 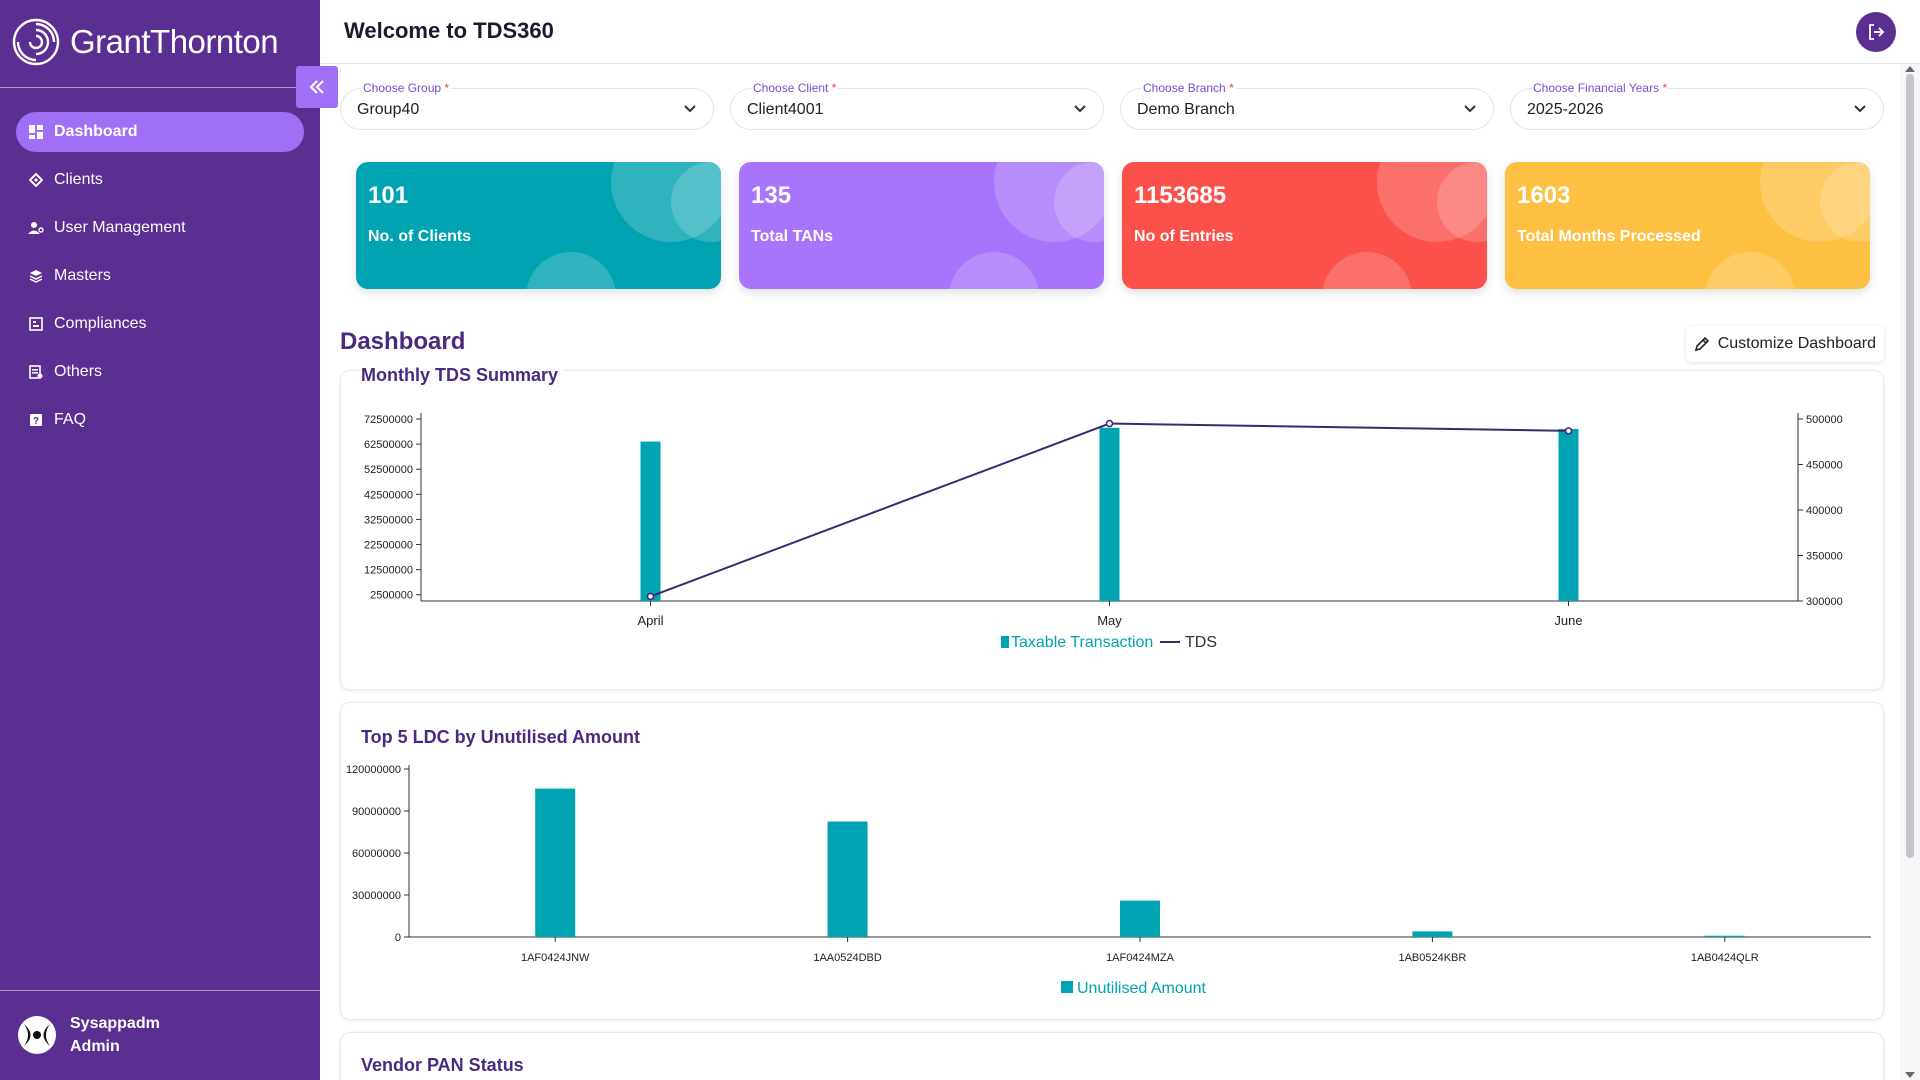 What do you see at coordinates (406, 88) in the screenshot?
I see `group-select-label: Choose Group *` at bounding box center [406, 88].